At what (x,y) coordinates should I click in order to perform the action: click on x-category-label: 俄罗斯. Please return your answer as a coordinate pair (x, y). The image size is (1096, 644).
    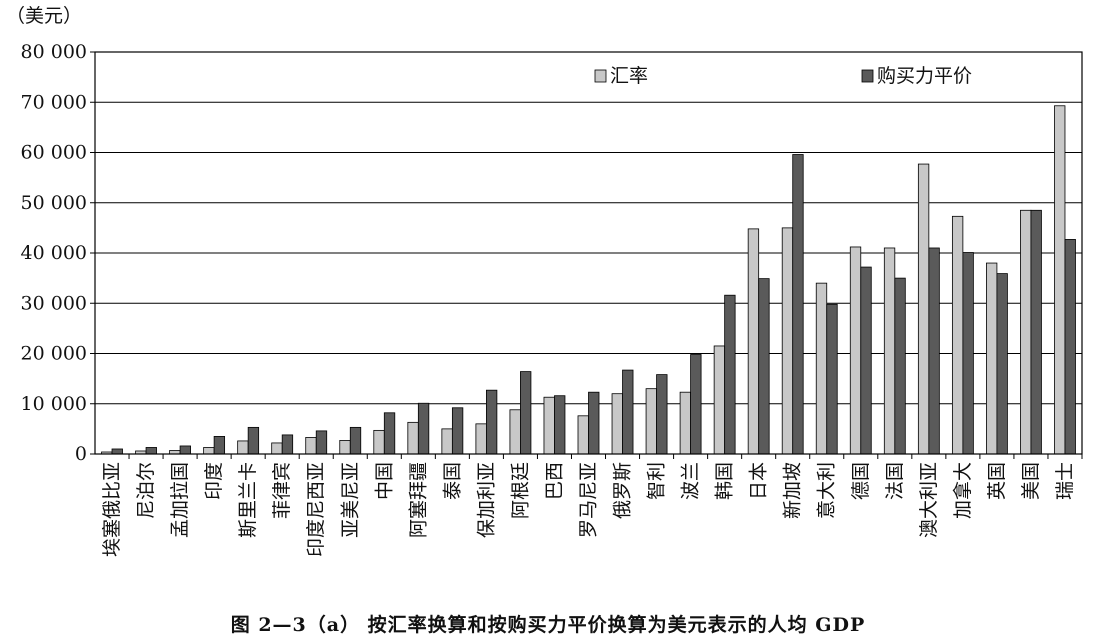
    Looking at the image, I should click on (623, 490).